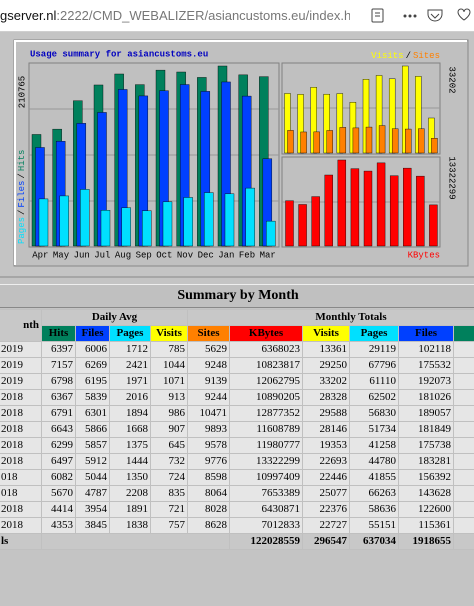 This screenshot has width=474, height=606. I want to click on cell: 55151, so click(374, 525).